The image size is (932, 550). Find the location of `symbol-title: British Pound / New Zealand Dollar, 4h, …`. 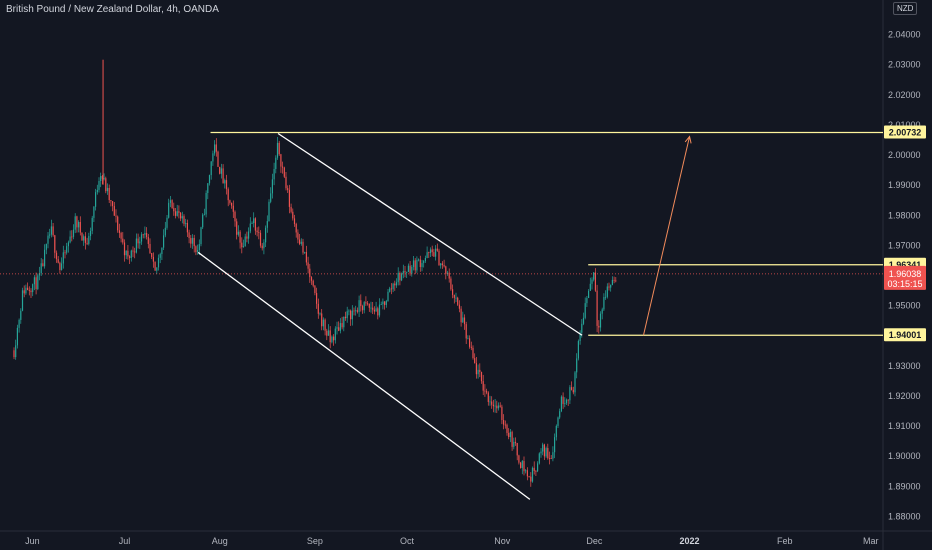

symbol-title: British Pound / New Zealand Dollar, 4h, … is located at coordinates (112, 9).